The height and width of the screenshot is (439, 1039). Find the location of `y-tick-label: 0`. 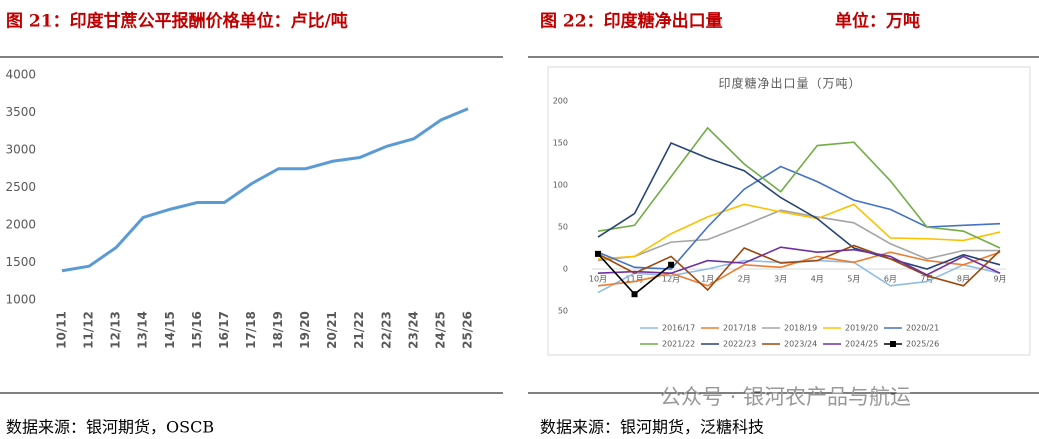

y-tick-label: 0 is located at coordinates (565, 269).